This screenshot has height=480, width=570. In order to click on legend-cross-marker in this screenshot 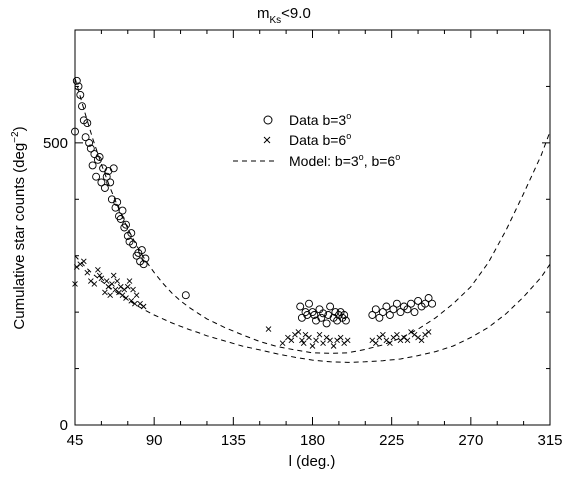, I will do `click(267, 140)`.